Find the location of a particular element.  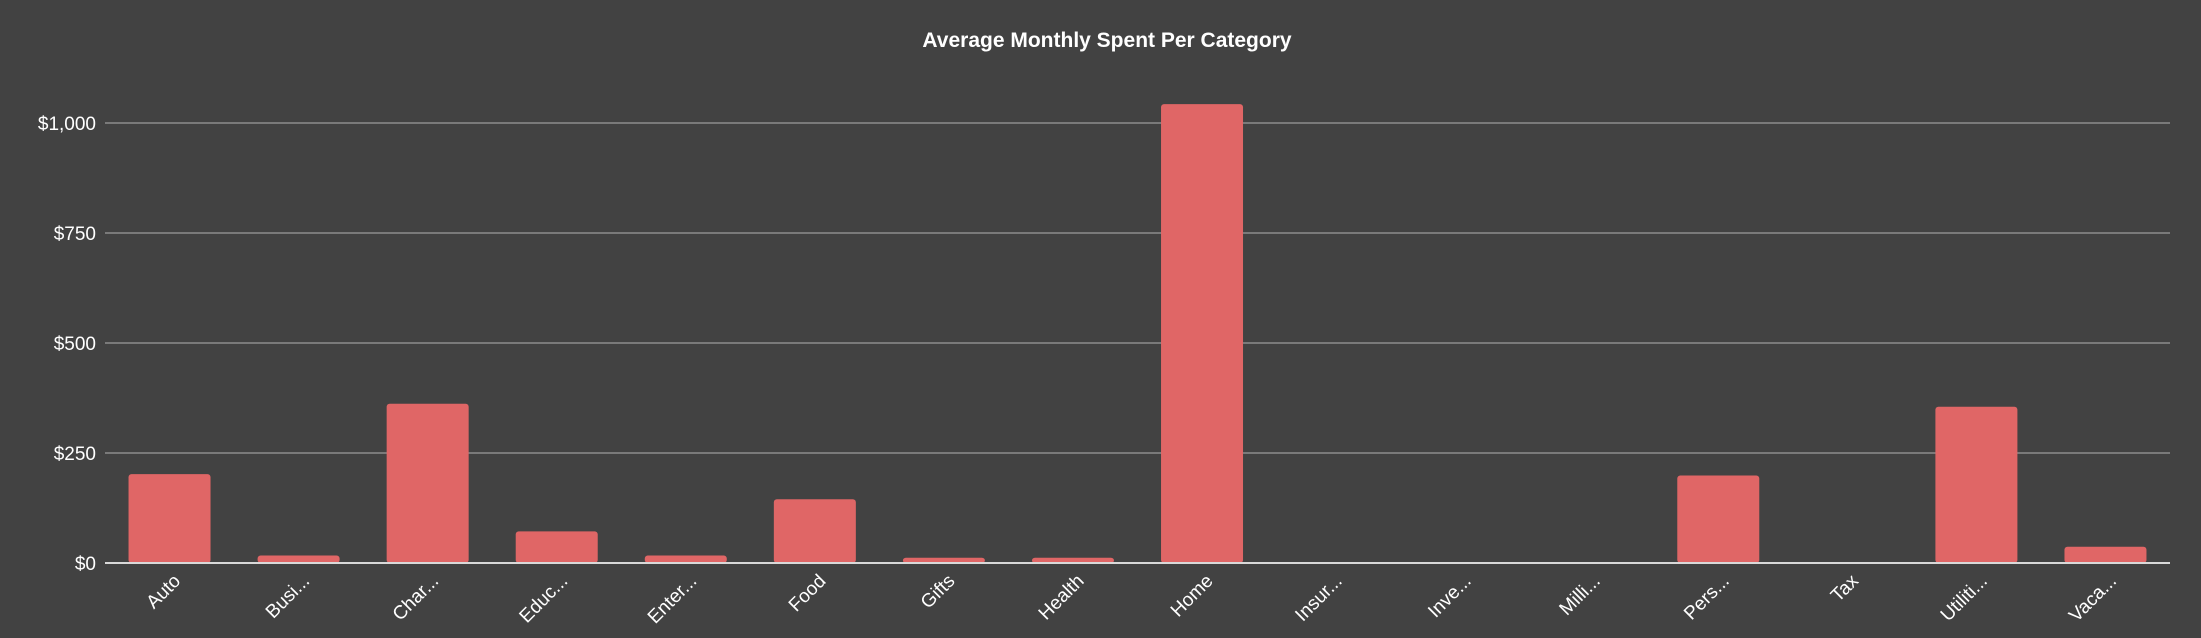

x-tick-label: Gifts is located at coordinates (938, 592).